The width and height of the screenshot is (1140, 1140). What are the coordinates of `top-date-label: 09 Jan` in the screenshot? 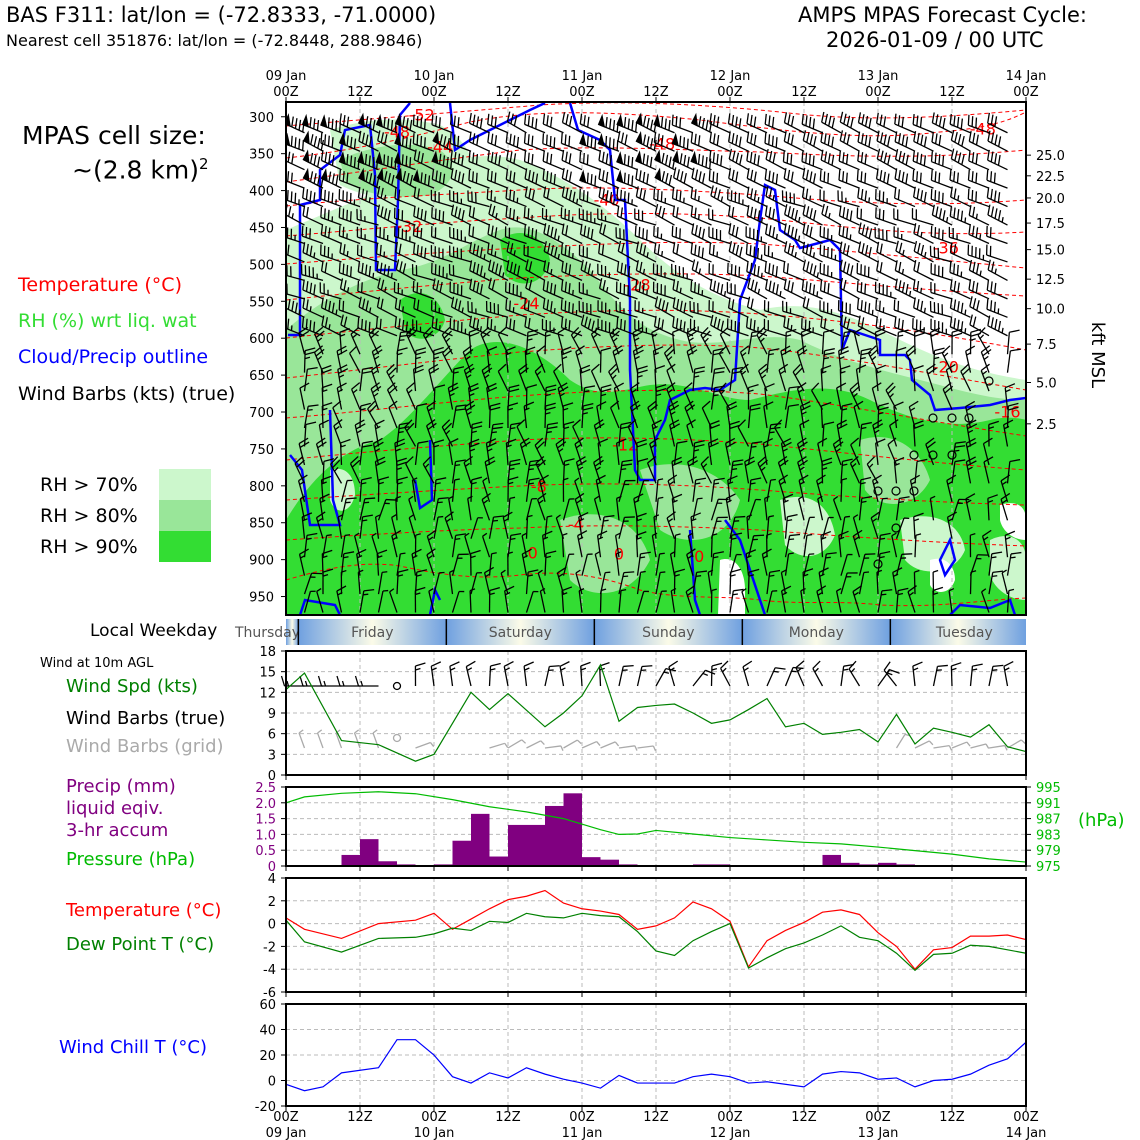 It's located at (286, 76).